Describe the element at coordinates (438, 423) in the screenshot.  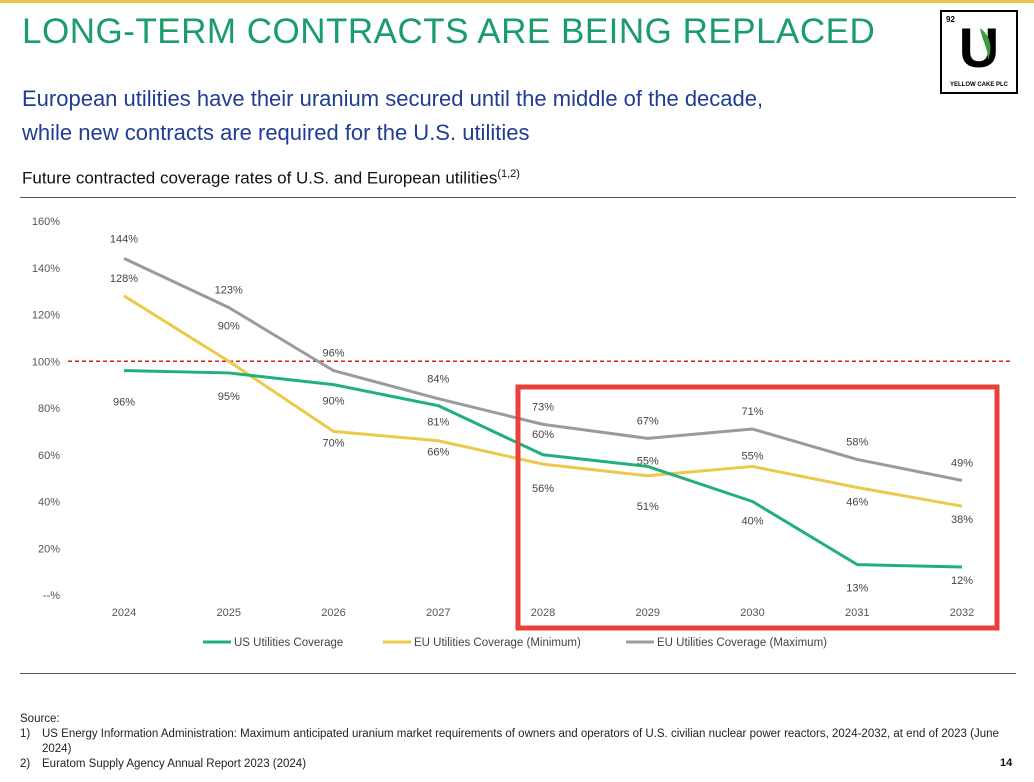
I see `data-label-us: 81%` at that location.